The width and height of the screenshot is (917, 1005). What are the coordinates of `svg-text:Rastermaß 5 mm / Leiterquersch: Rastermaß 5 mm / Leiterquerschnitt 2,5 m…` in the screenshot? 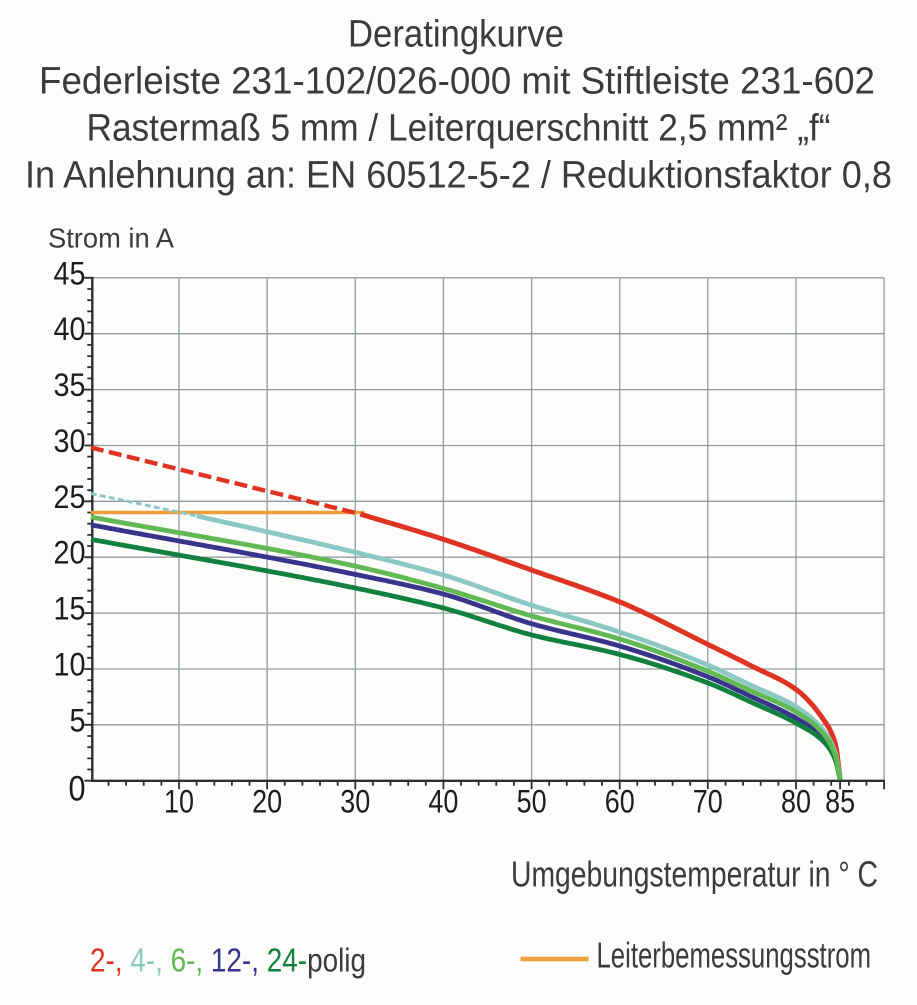 It's located at (459, 129).